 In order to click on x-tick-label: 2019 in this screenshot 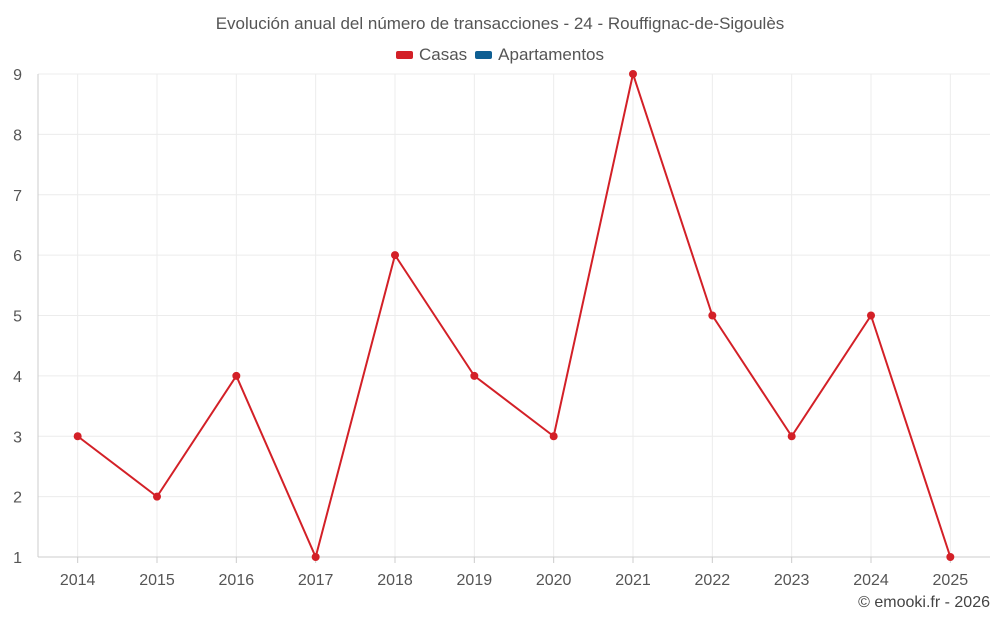, I will do `click(475, 580)`.